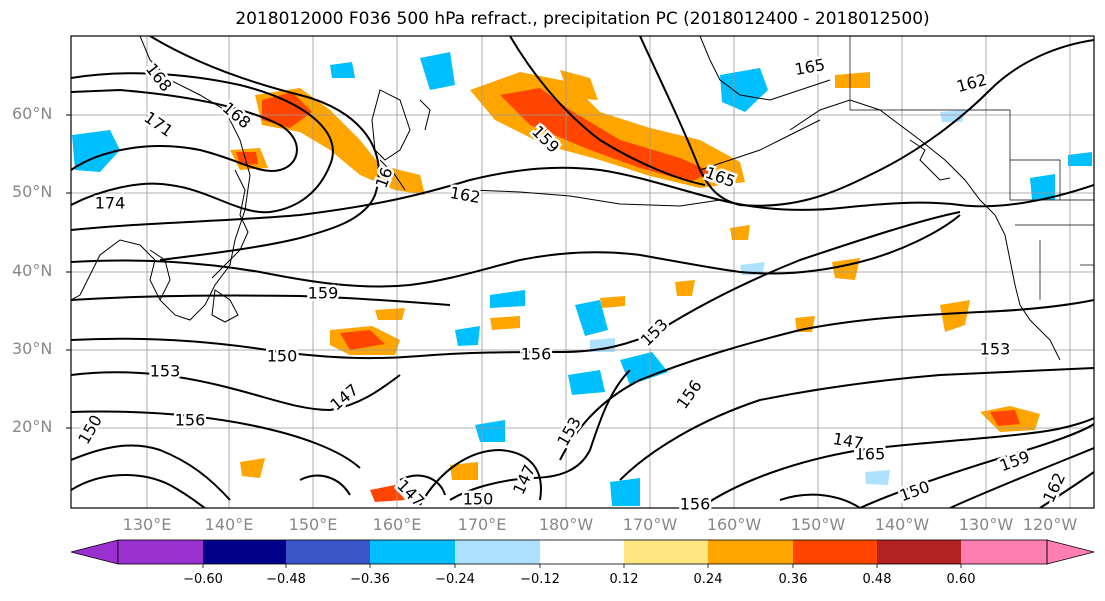  I want to click on lon-label: 170°W, so click(650, 524).